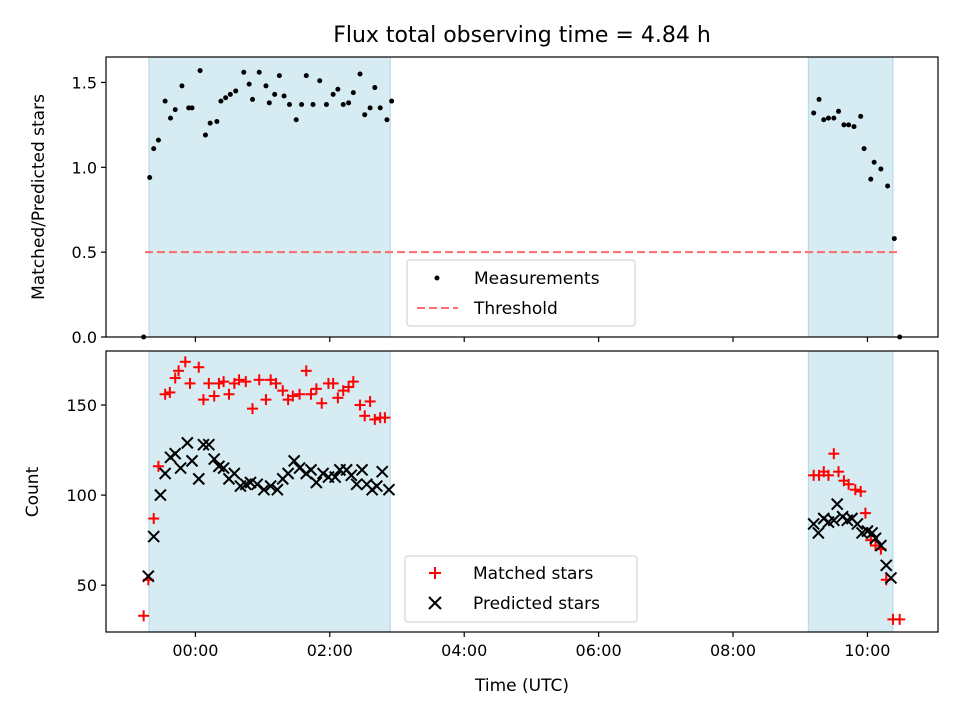  I want to click on xtick-label: 06:00, so click(599, 650).